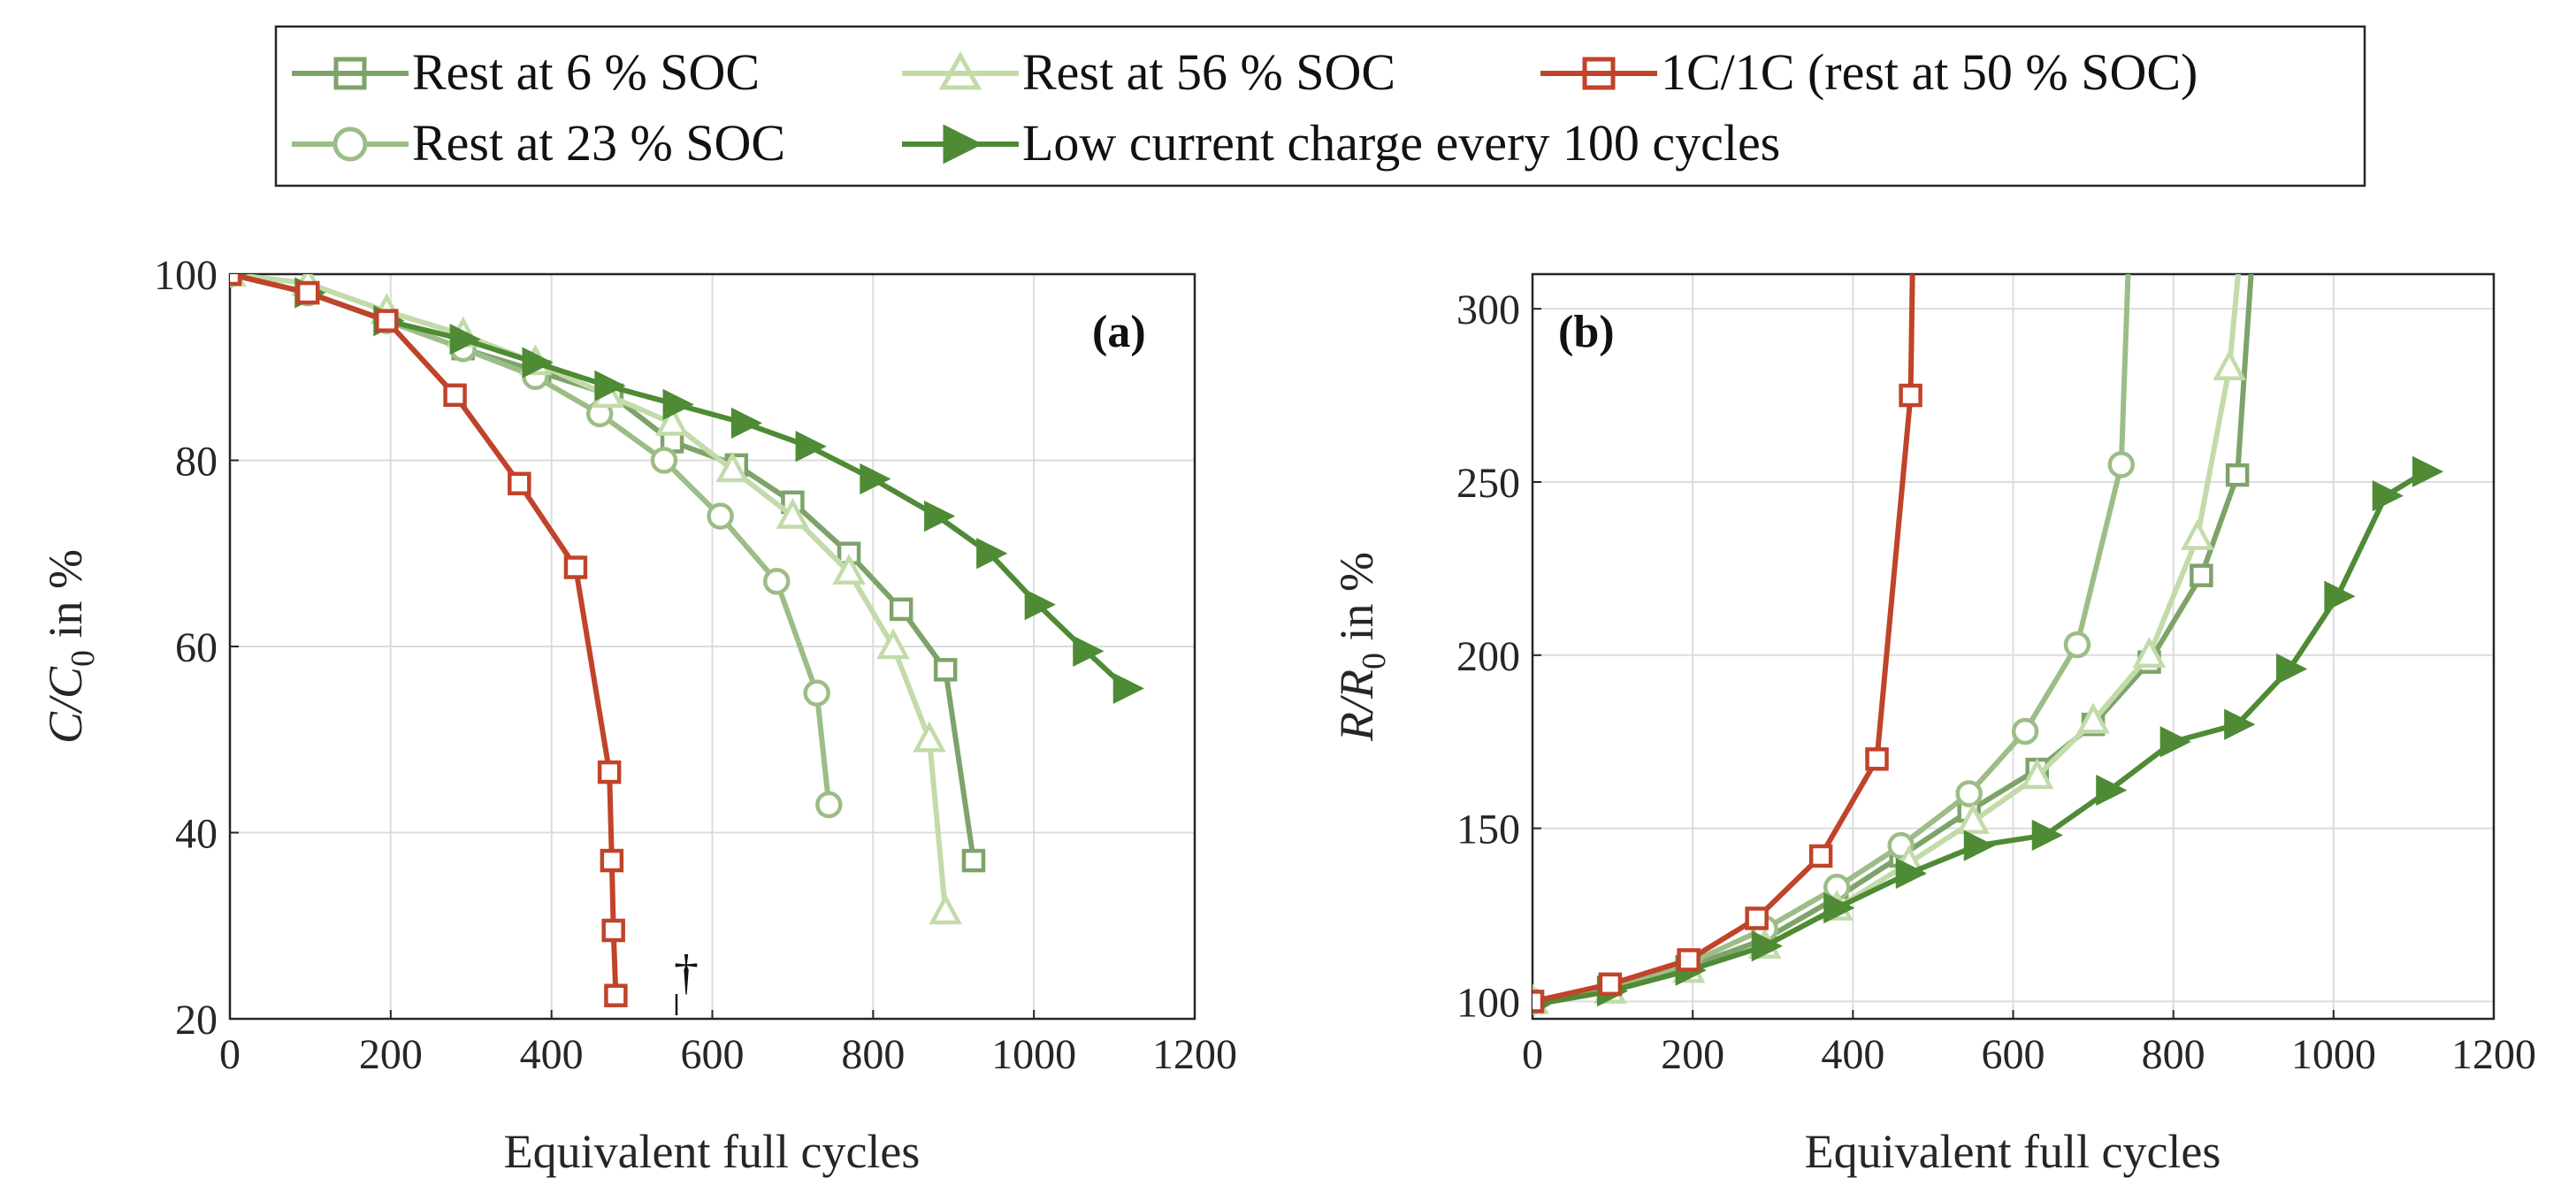  I want to click on panel-b-tag: (b), so click(1586, 332).